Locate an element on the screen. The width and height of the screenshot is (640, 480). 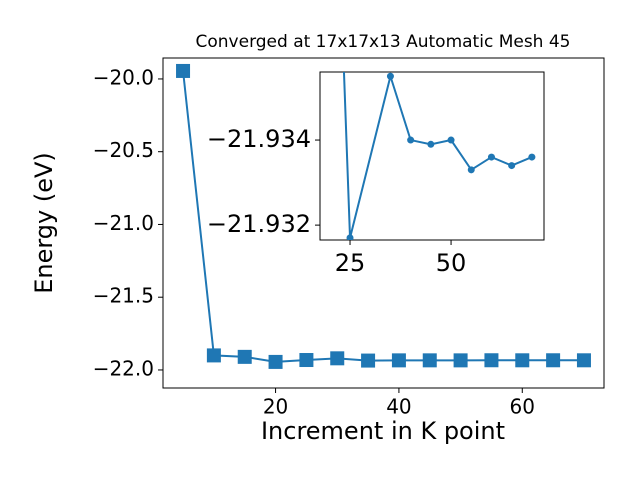
plot-area is located at coordinates (432, 156).